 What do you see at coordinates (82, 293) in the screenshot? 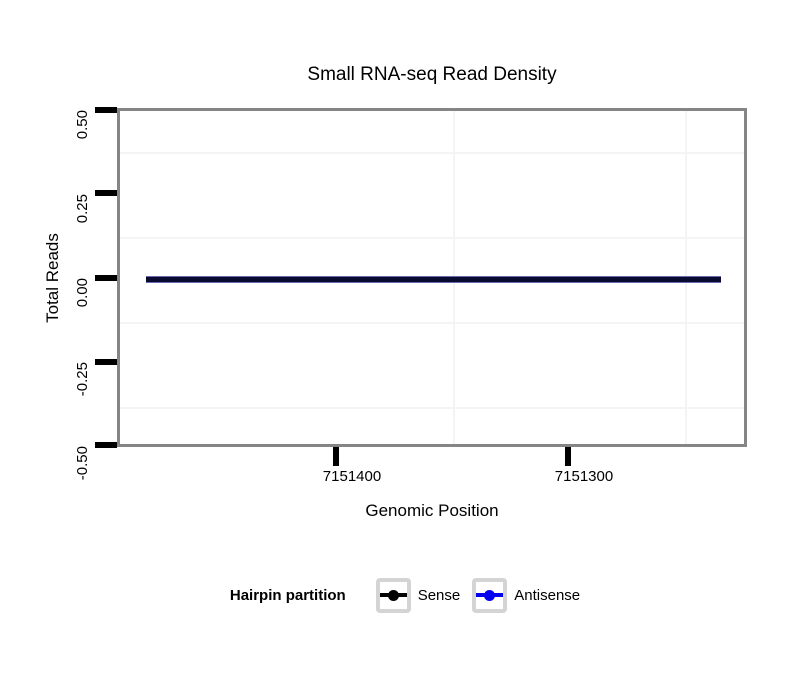
I see `y-tick-label: 0.00` at bounding box center [82, 293].